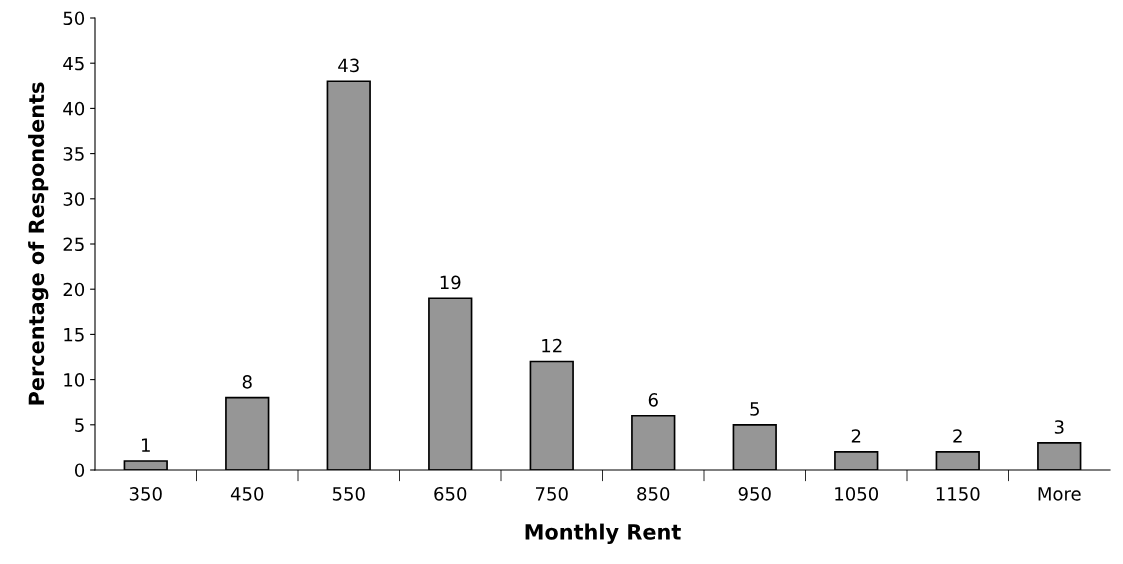 Image resolution: width=1123 pixels, height=564 pixels. Describe the element at coordinates (450, 282) in the screenshot. I see `data-label: 19` at that location.